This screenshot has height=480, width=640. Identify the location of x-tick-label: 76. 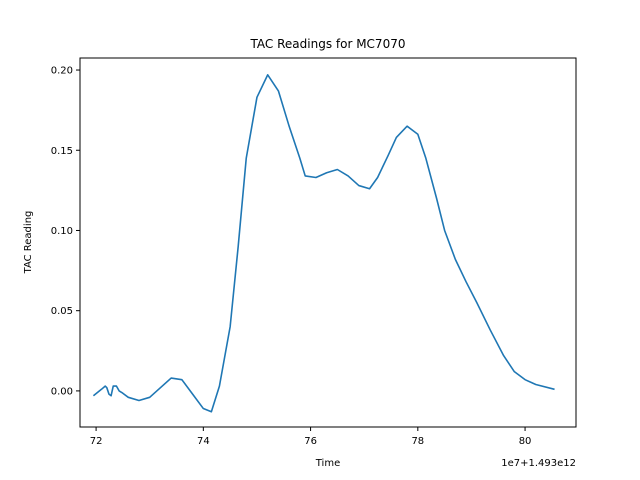
(310, 441).